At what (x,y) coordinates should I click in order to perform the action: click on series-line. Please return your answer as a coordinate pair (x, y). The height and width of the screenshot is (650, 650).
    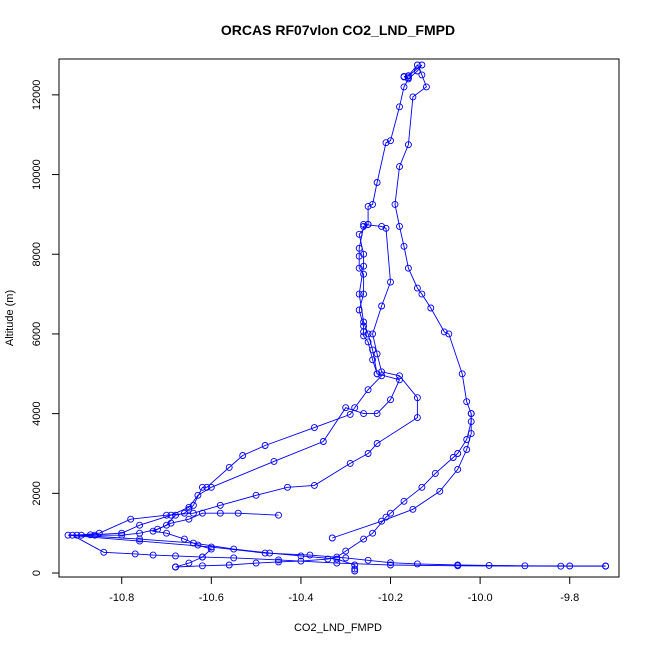
    Looking at the image, I should click on (402, 476).